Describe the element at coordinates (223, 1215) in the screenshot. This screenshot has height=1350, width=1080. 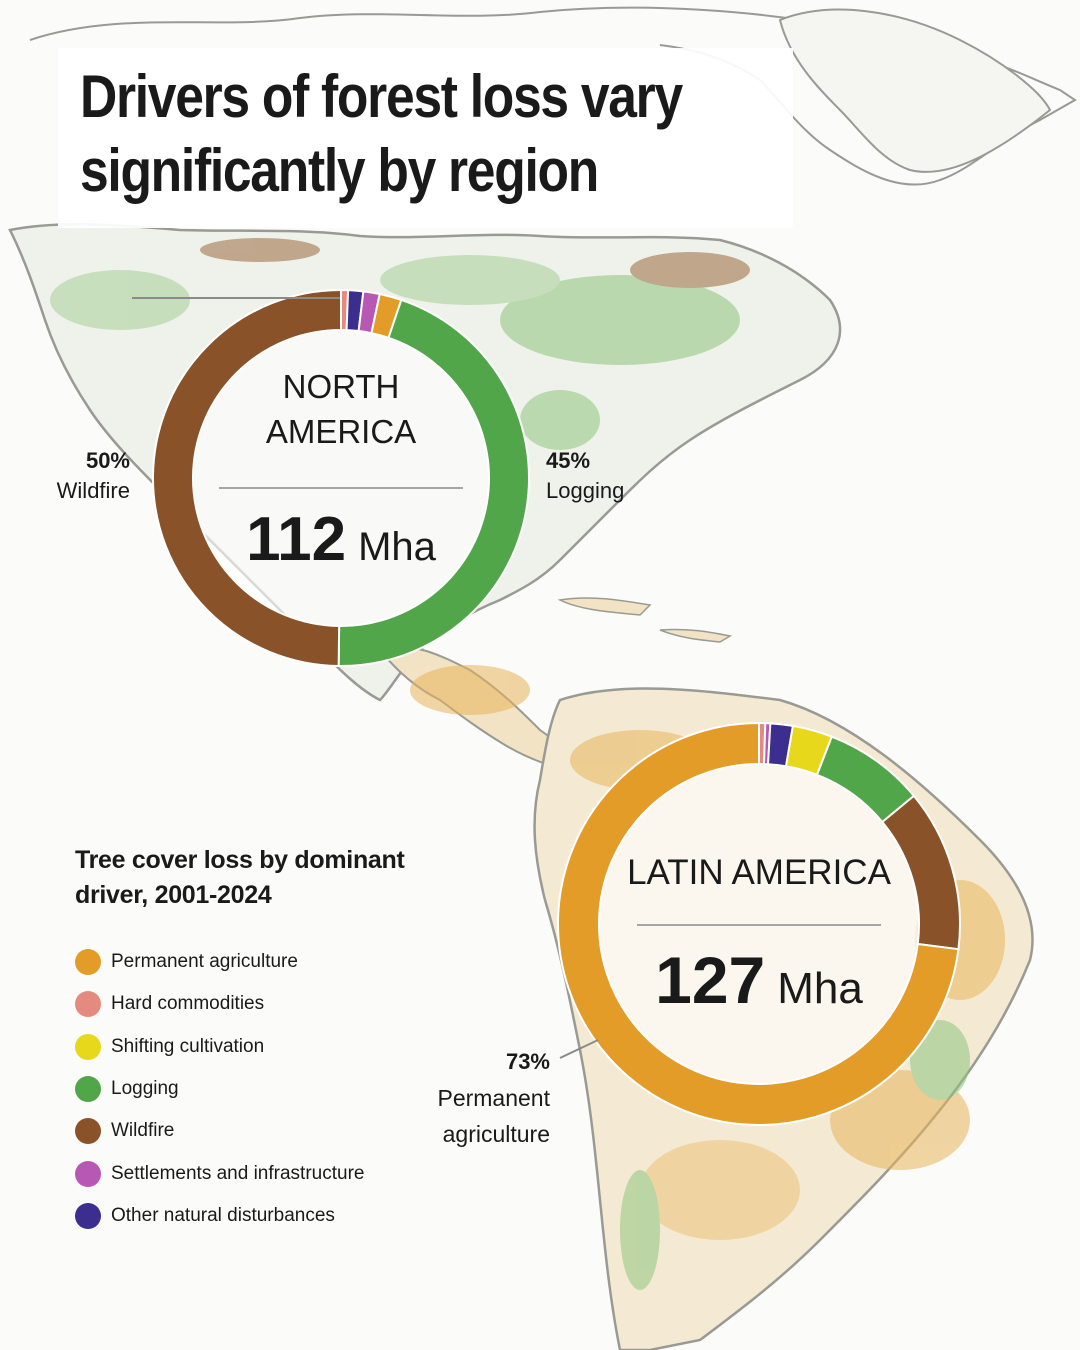
I see `legend-label: Other natural disturbances` at that location.